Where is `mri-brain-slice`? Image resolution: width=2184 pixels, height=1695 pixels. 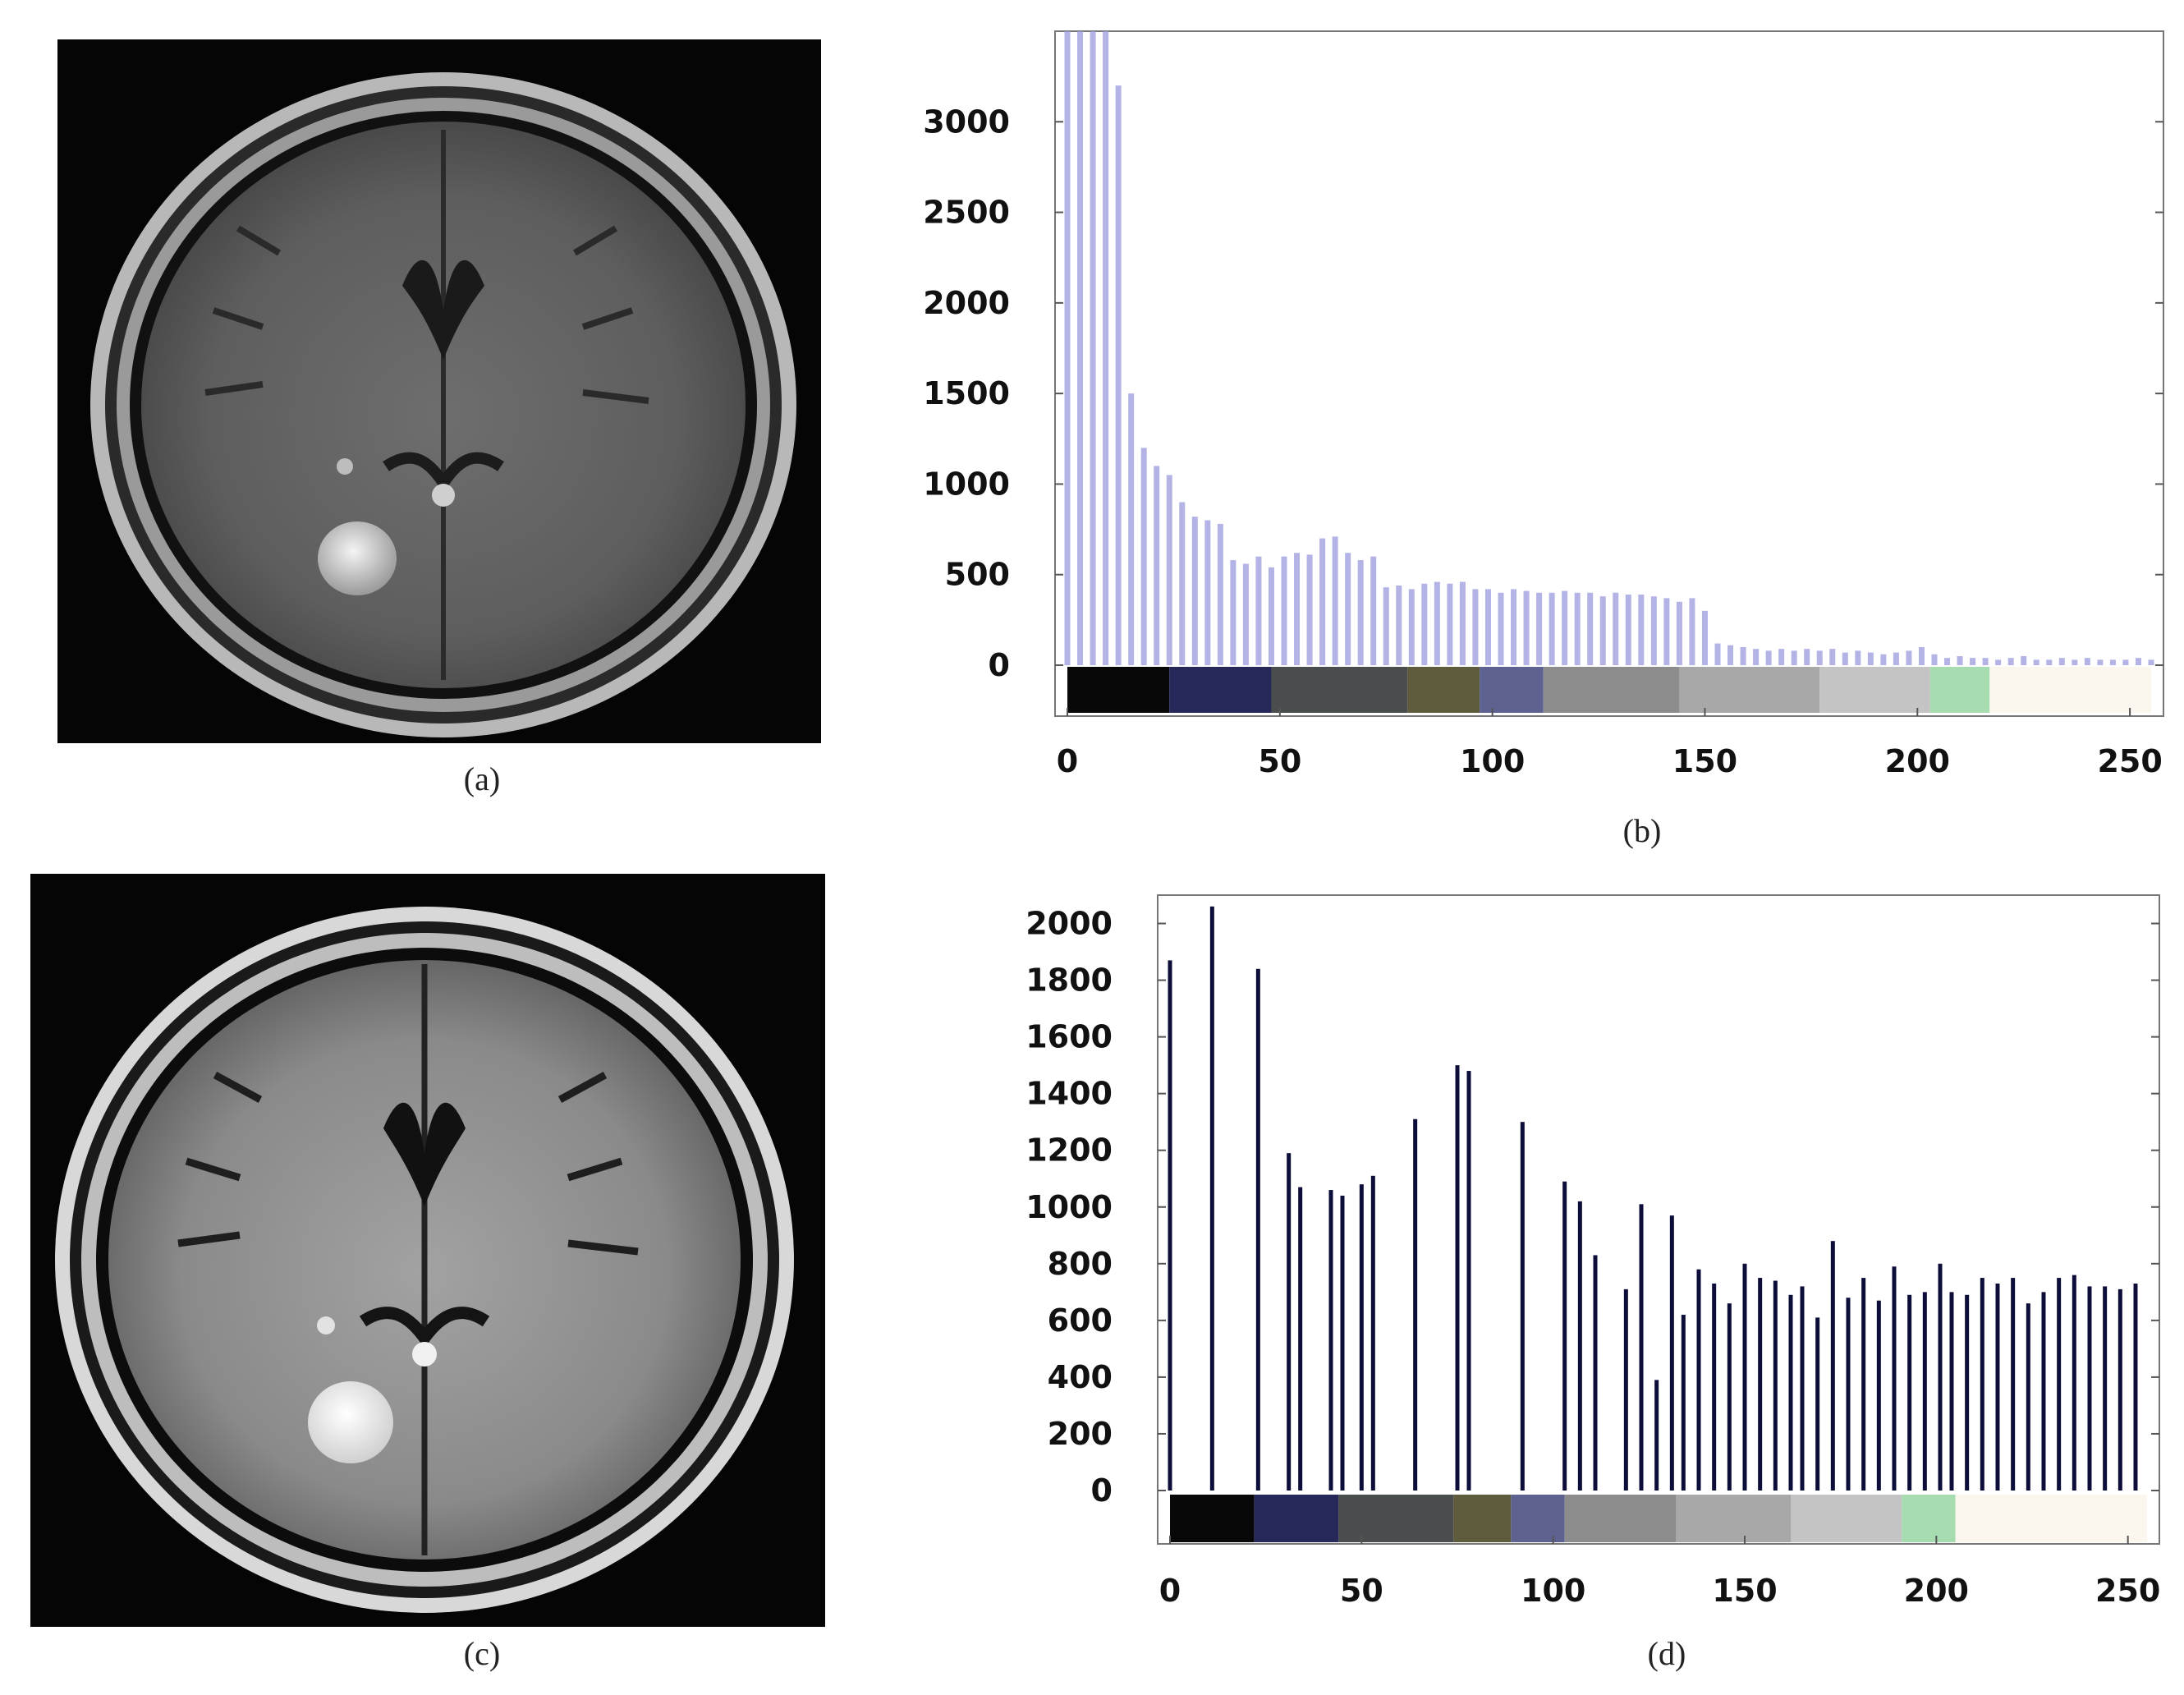 mri-brain-slice is located at coordinates (439, 391).